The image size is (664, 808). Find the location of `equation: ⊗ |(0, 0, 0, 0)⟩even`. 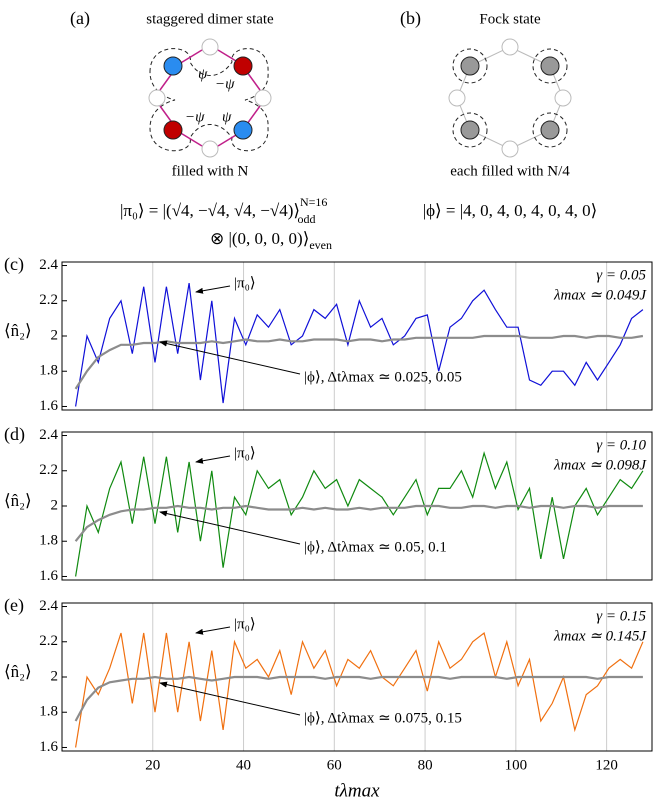

equation: ⊗ |(0, 0, 0, 0)⟩even is located at coordinates (271, 240).